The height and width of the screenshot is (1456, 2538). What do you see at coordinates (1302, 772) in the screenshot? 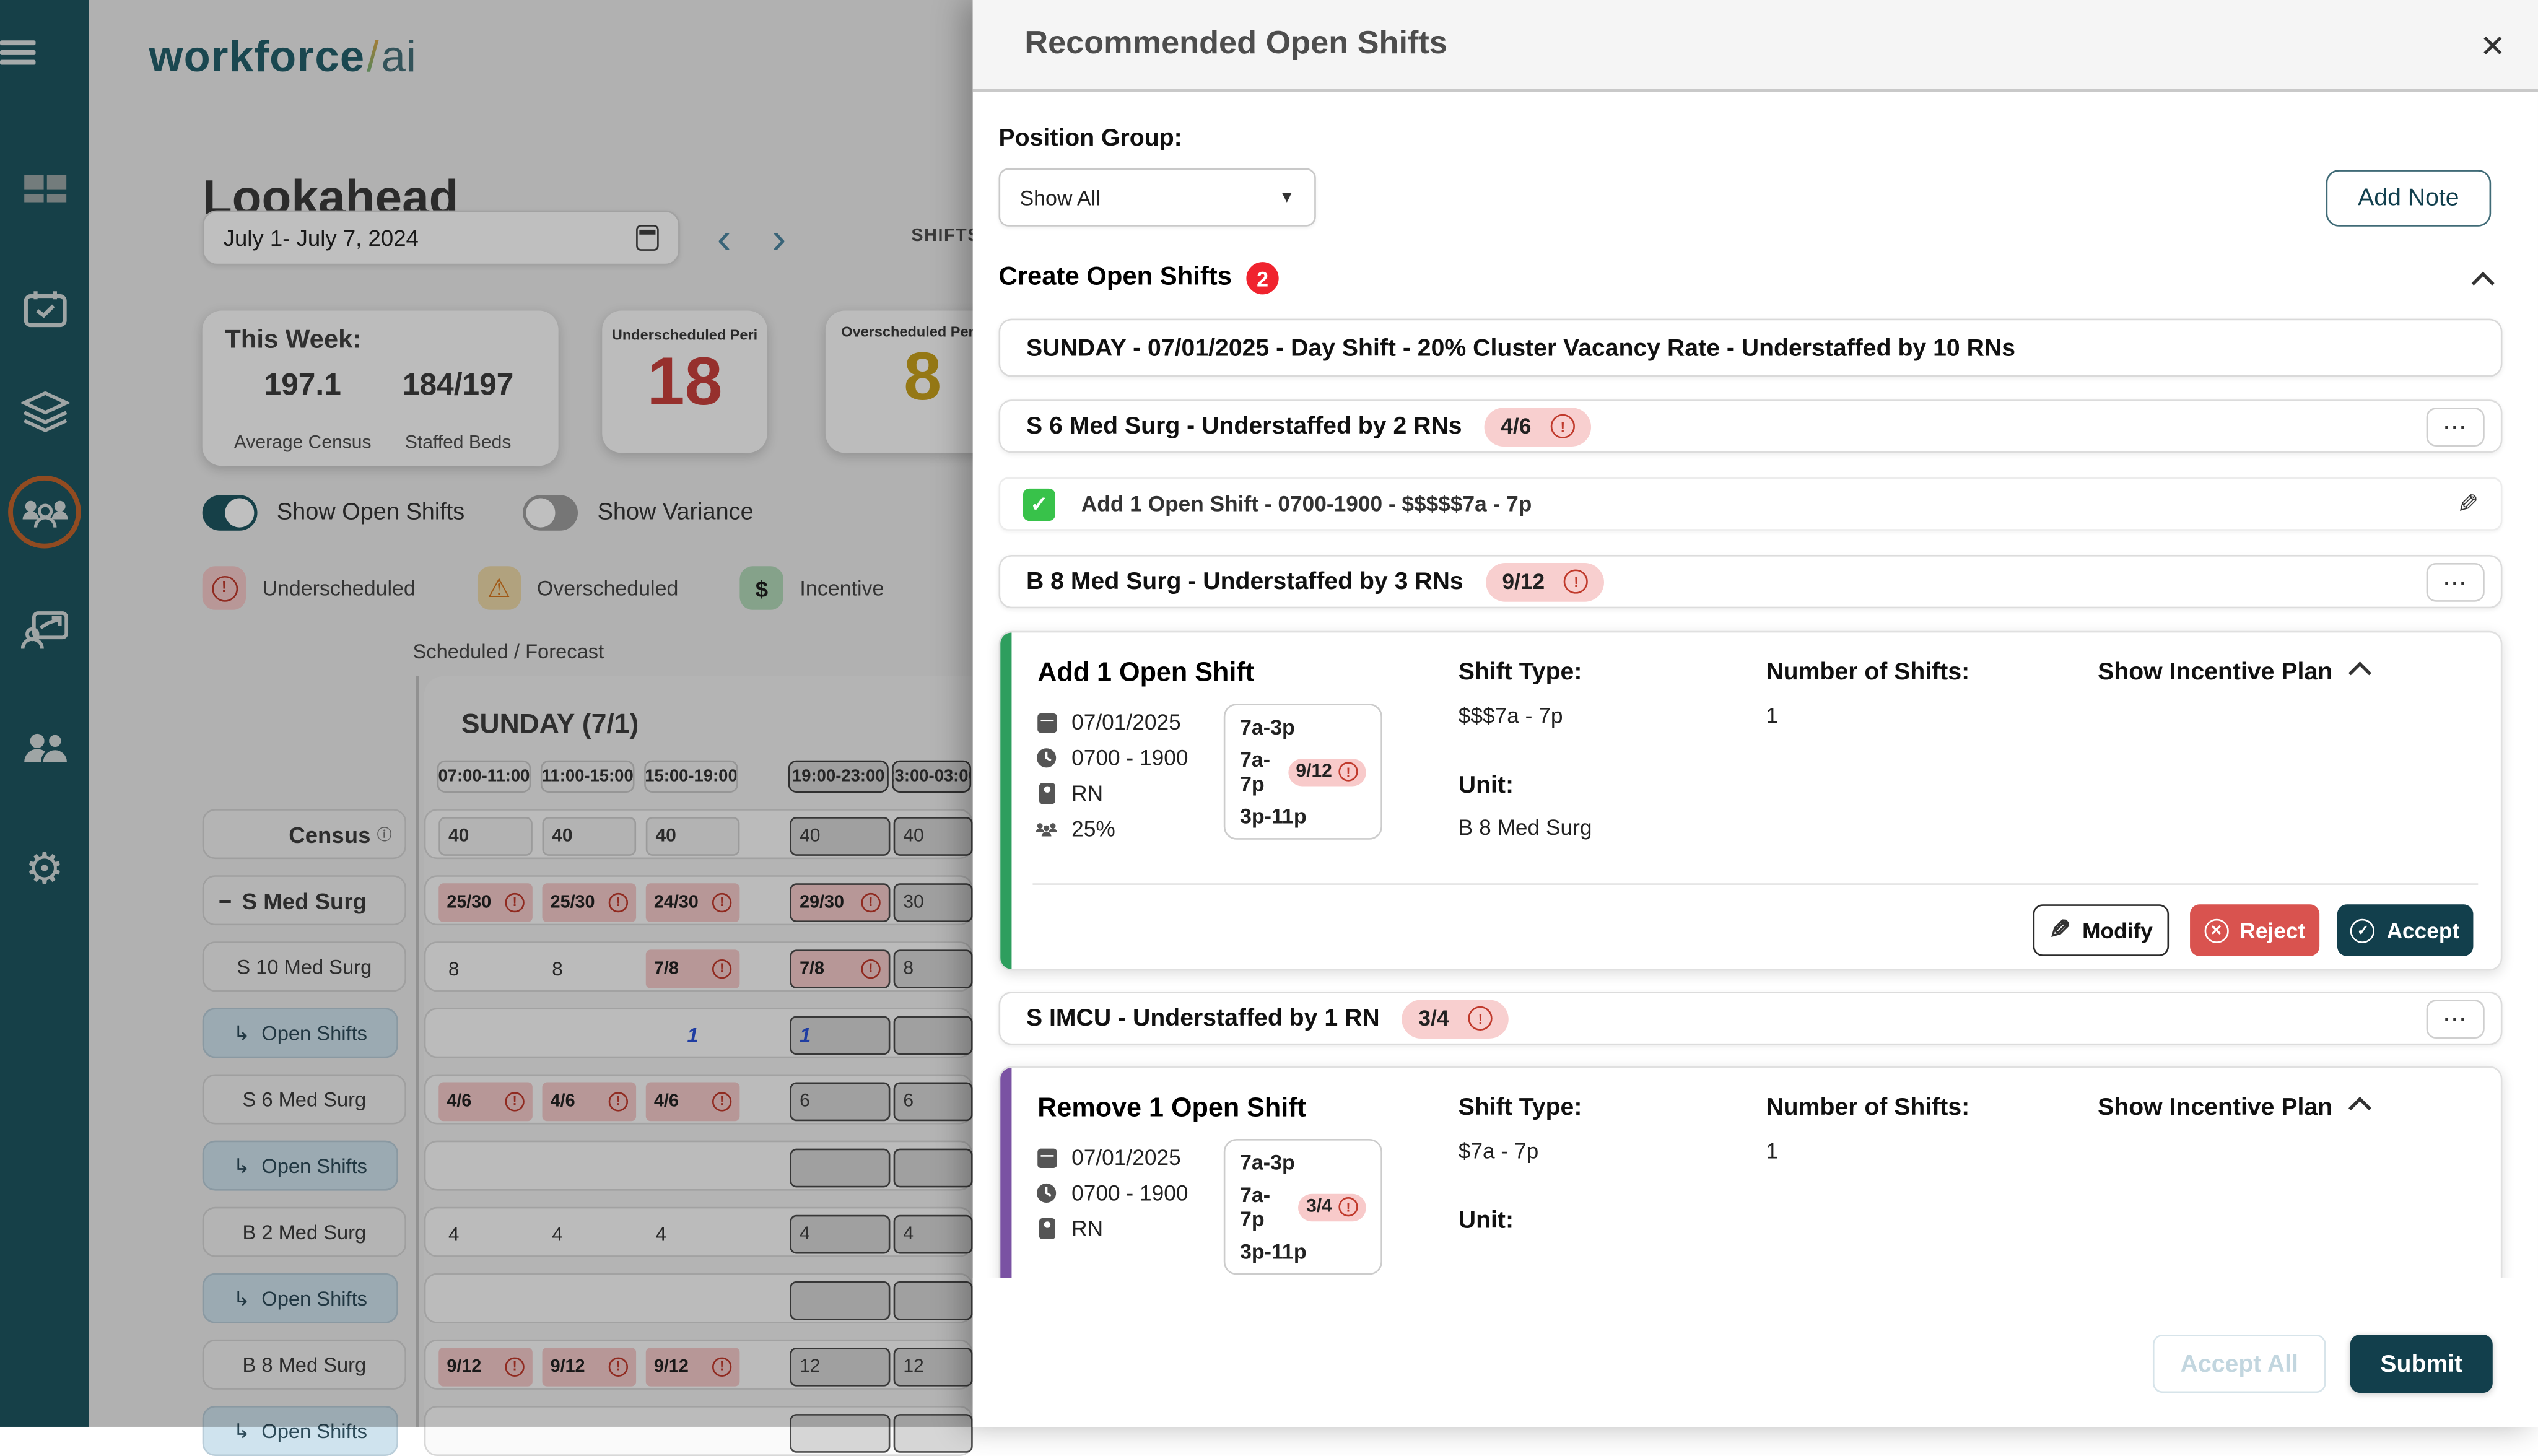
I see `shift-time-options: 7a-3p 7a-7p 9/12! 3p-11p` at bounding box center [1302, 772].